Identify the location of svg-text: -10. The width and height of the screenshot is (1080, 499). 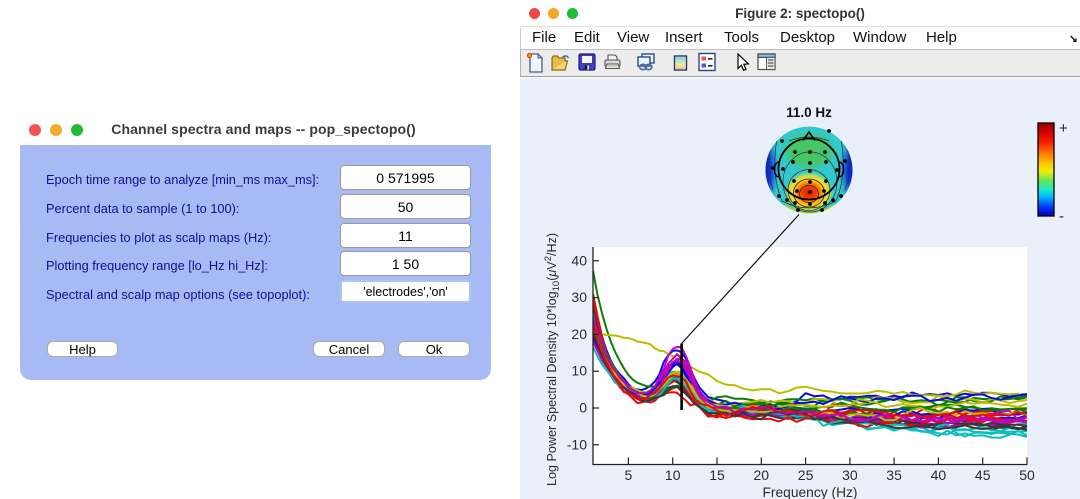
(577, 444).